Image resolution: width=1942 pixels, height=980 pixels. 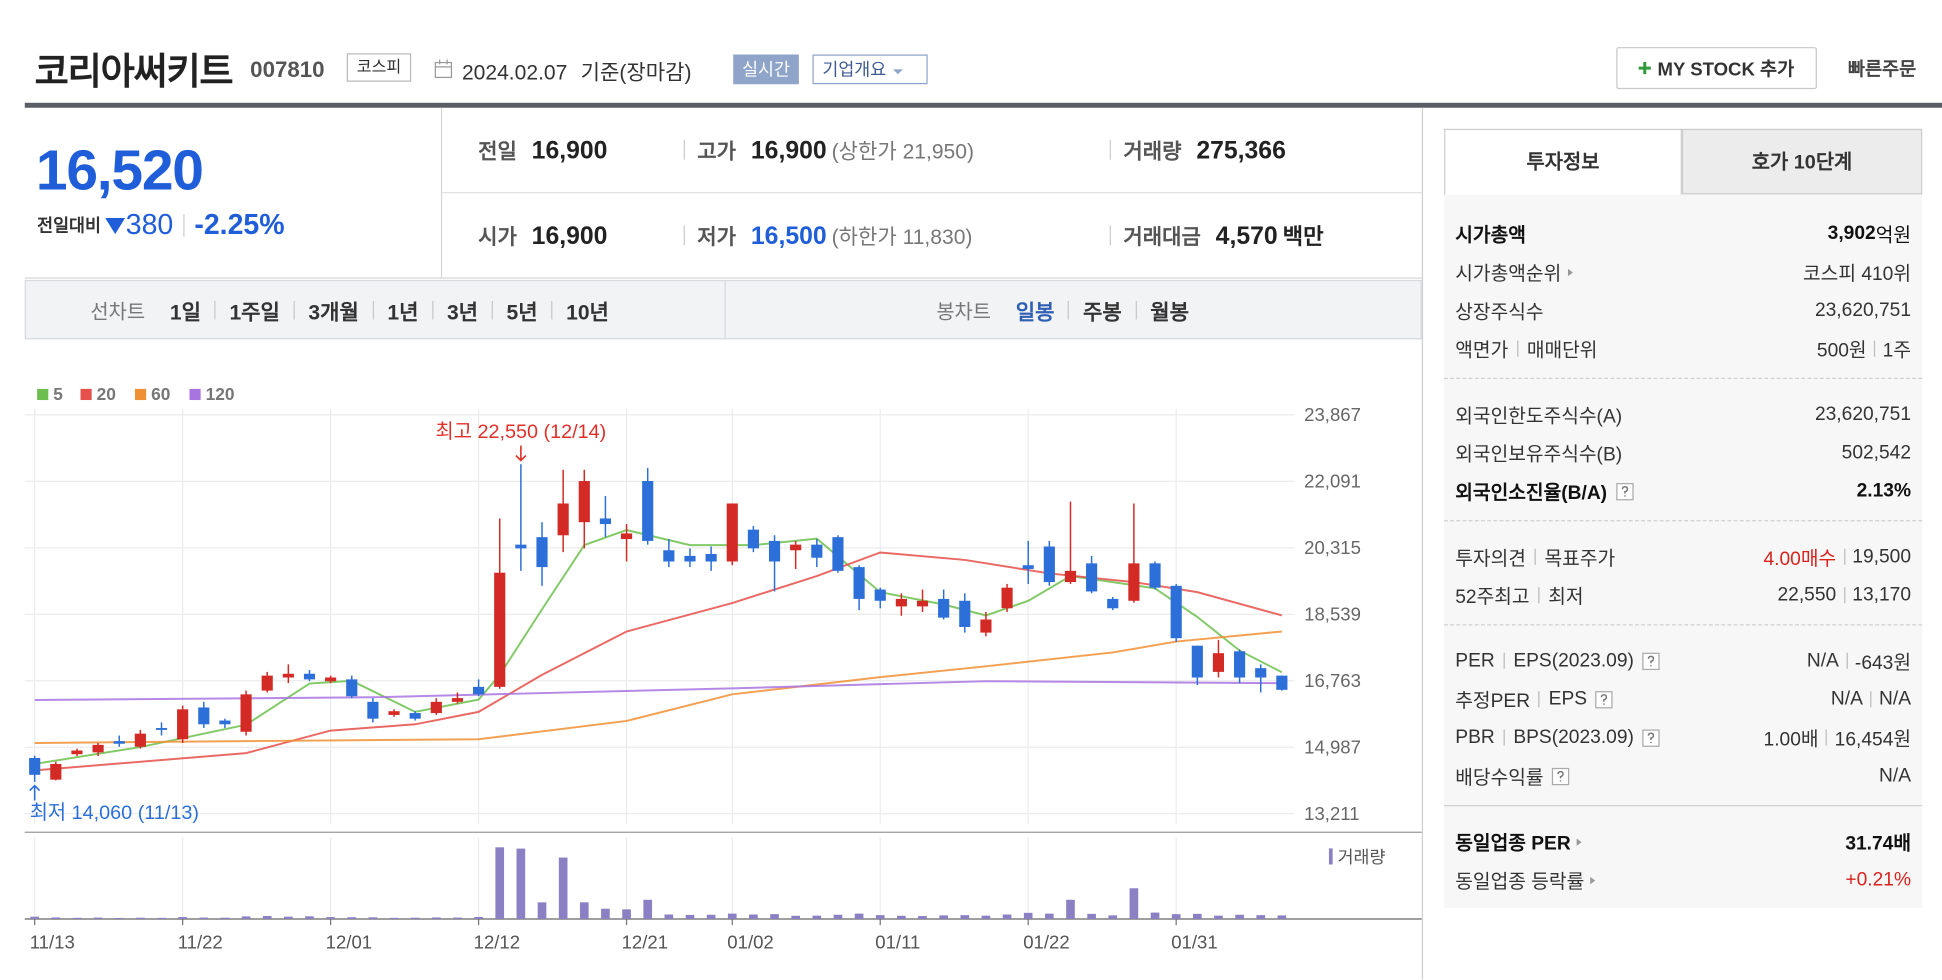 I want to click on top-rule, so click(x=983, y=105).